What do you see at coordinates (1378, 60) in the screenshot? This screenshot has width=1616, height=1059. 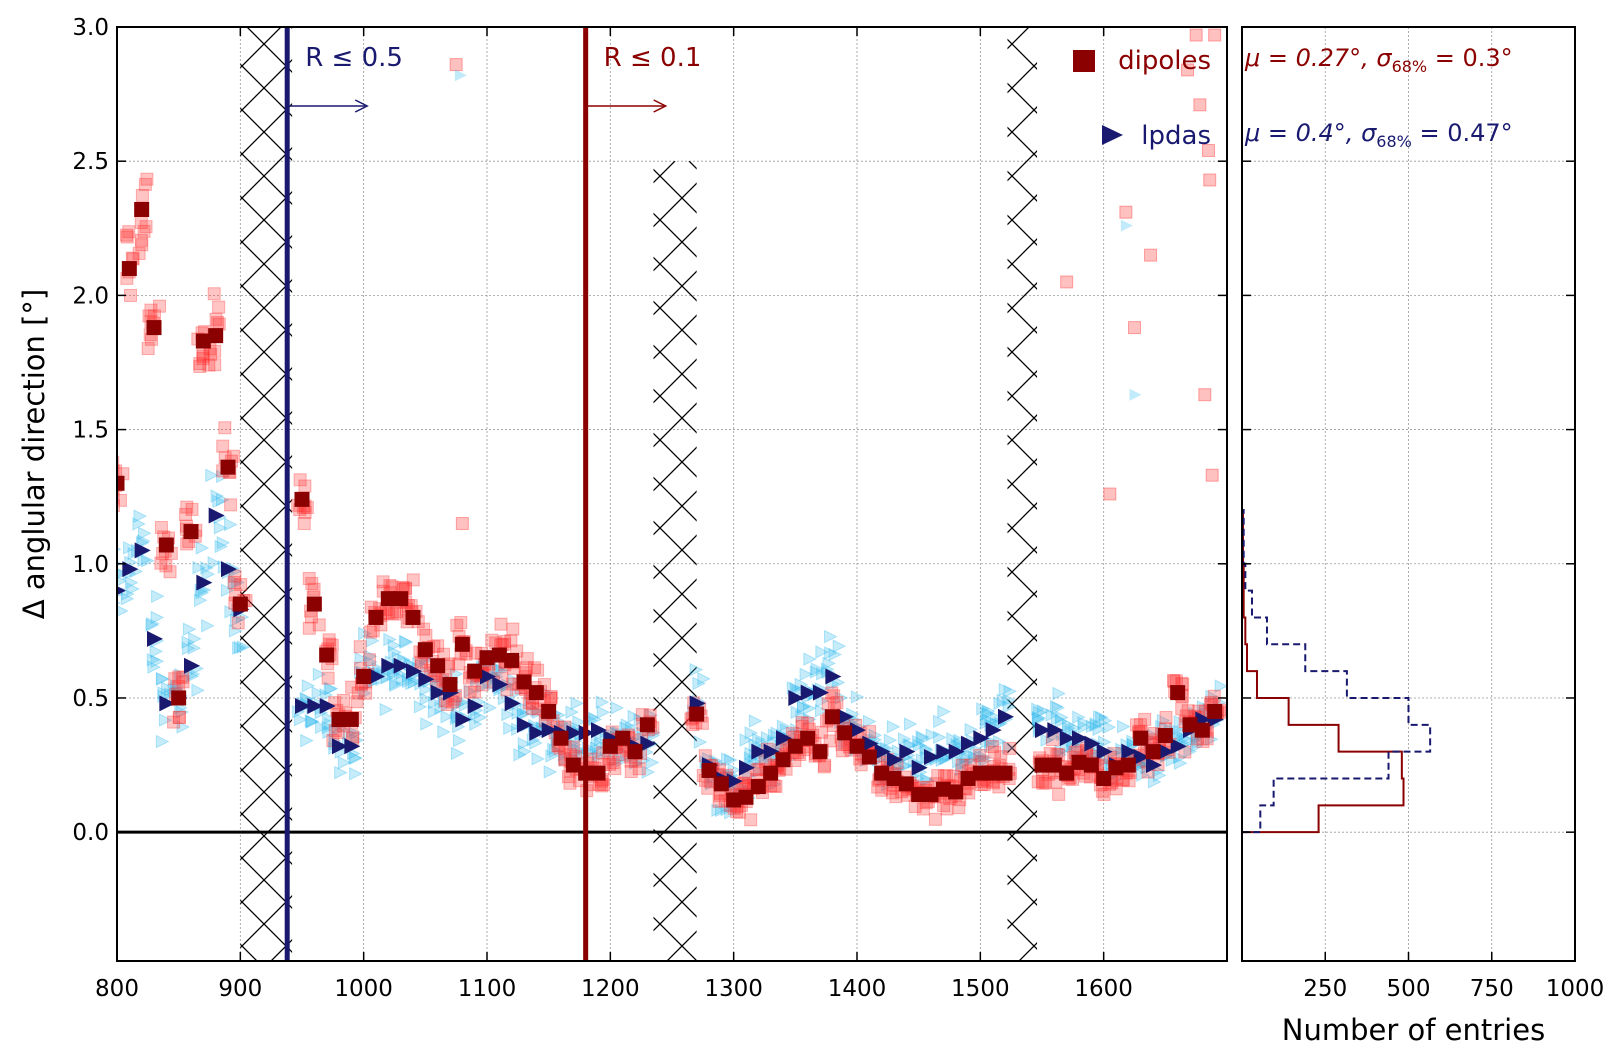 I see `stat-annotation: μ = 0.27°, σ68% = 0.3°` at bounding box center [1378, 60].